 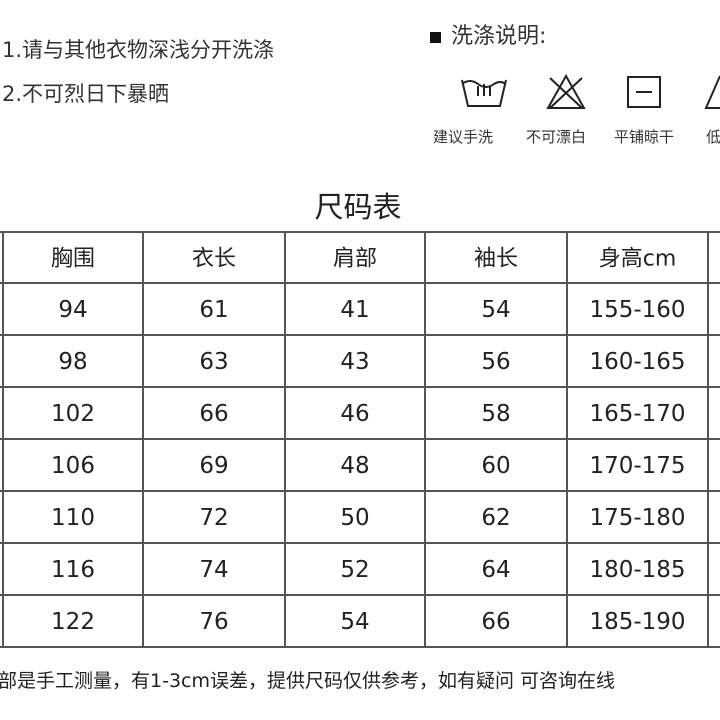 What do you see at coordinates (556, 137) in the screenshot?
I see `icon-label: 不可漂白` at bounding box center [556, 137].